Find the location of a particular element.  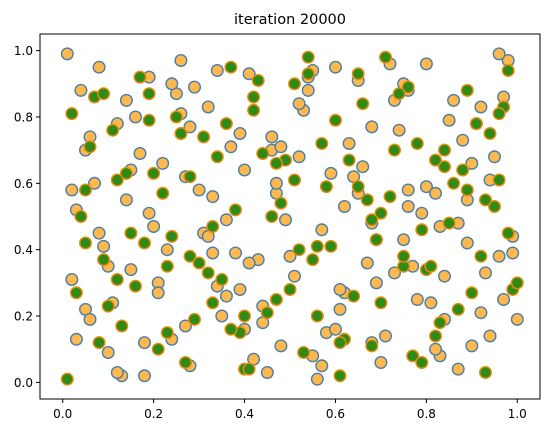

y-tick-label: 0.0 is located at coordinates (23, 383).